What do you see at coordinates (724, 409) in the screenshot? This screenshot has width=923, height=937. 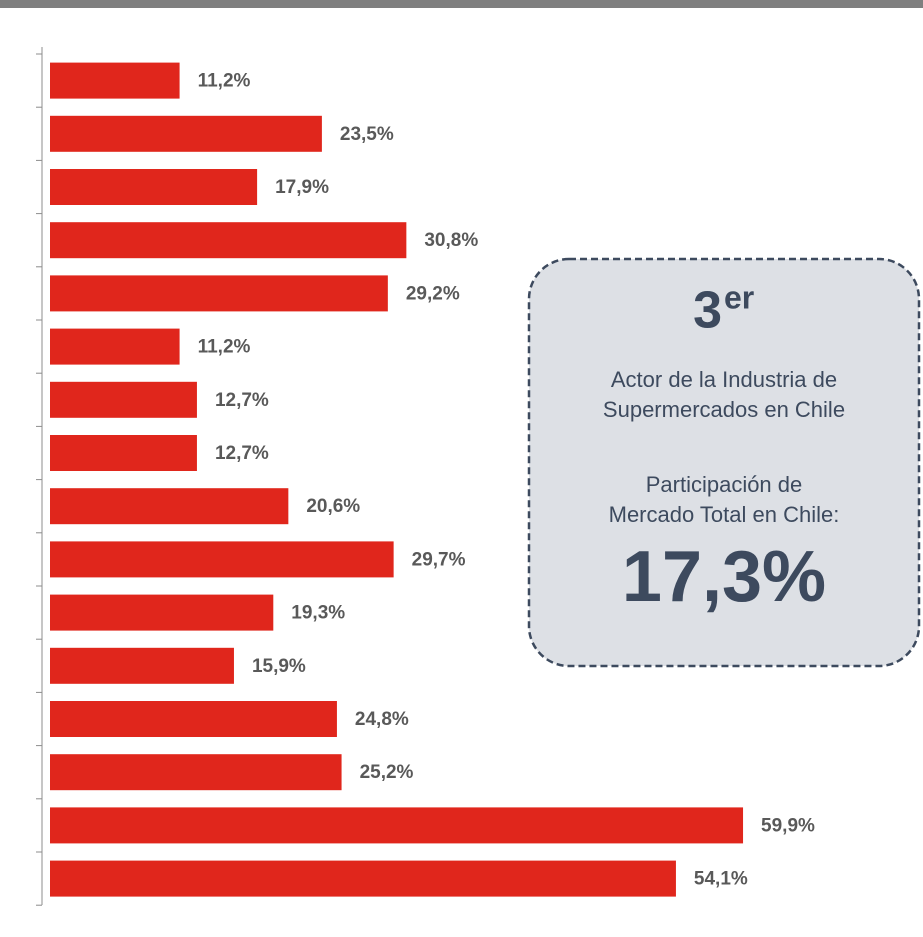 I see `info-line: Supermercados en Chile` at bounding box center [724, 409].